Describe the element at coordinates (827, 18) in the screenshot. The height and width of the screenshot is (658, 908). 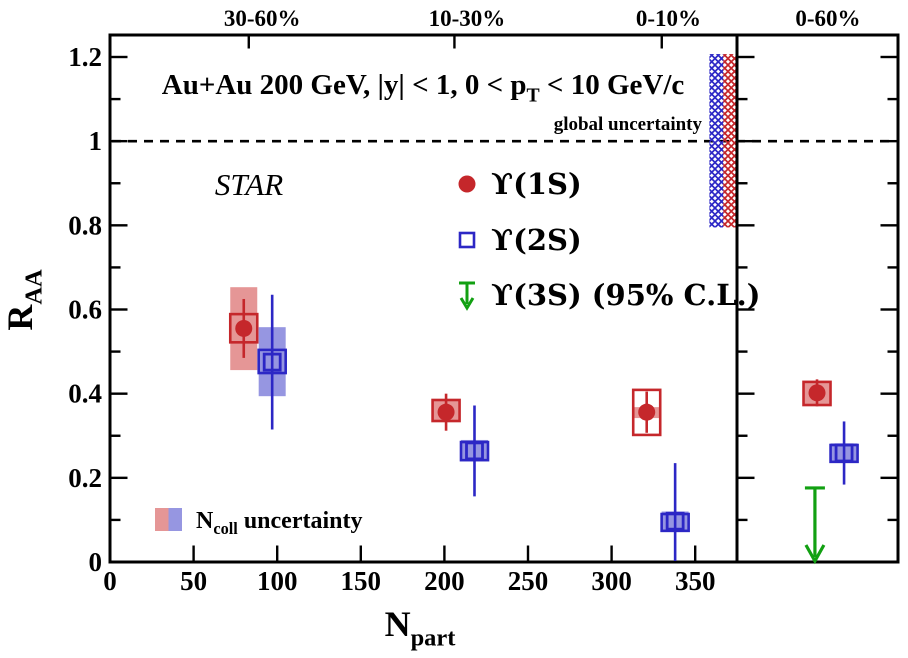
I see `top-axis-label-0-60: 0-60%` at that location.